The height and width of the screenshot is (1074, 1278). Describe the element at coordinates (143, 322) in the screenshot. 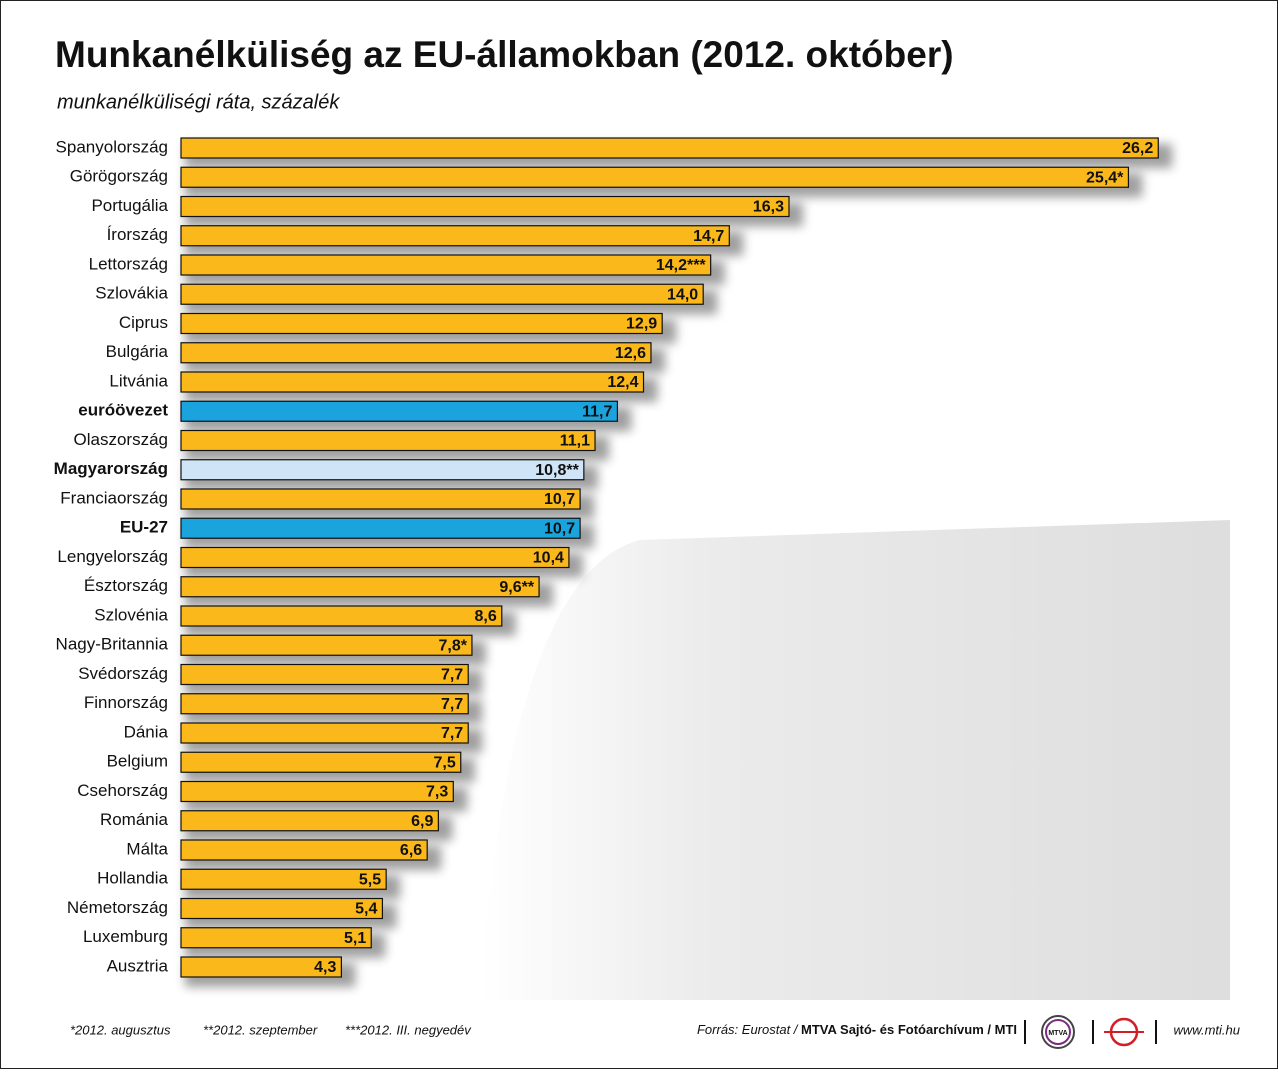

I see `category-label: Ciprus` at that location.